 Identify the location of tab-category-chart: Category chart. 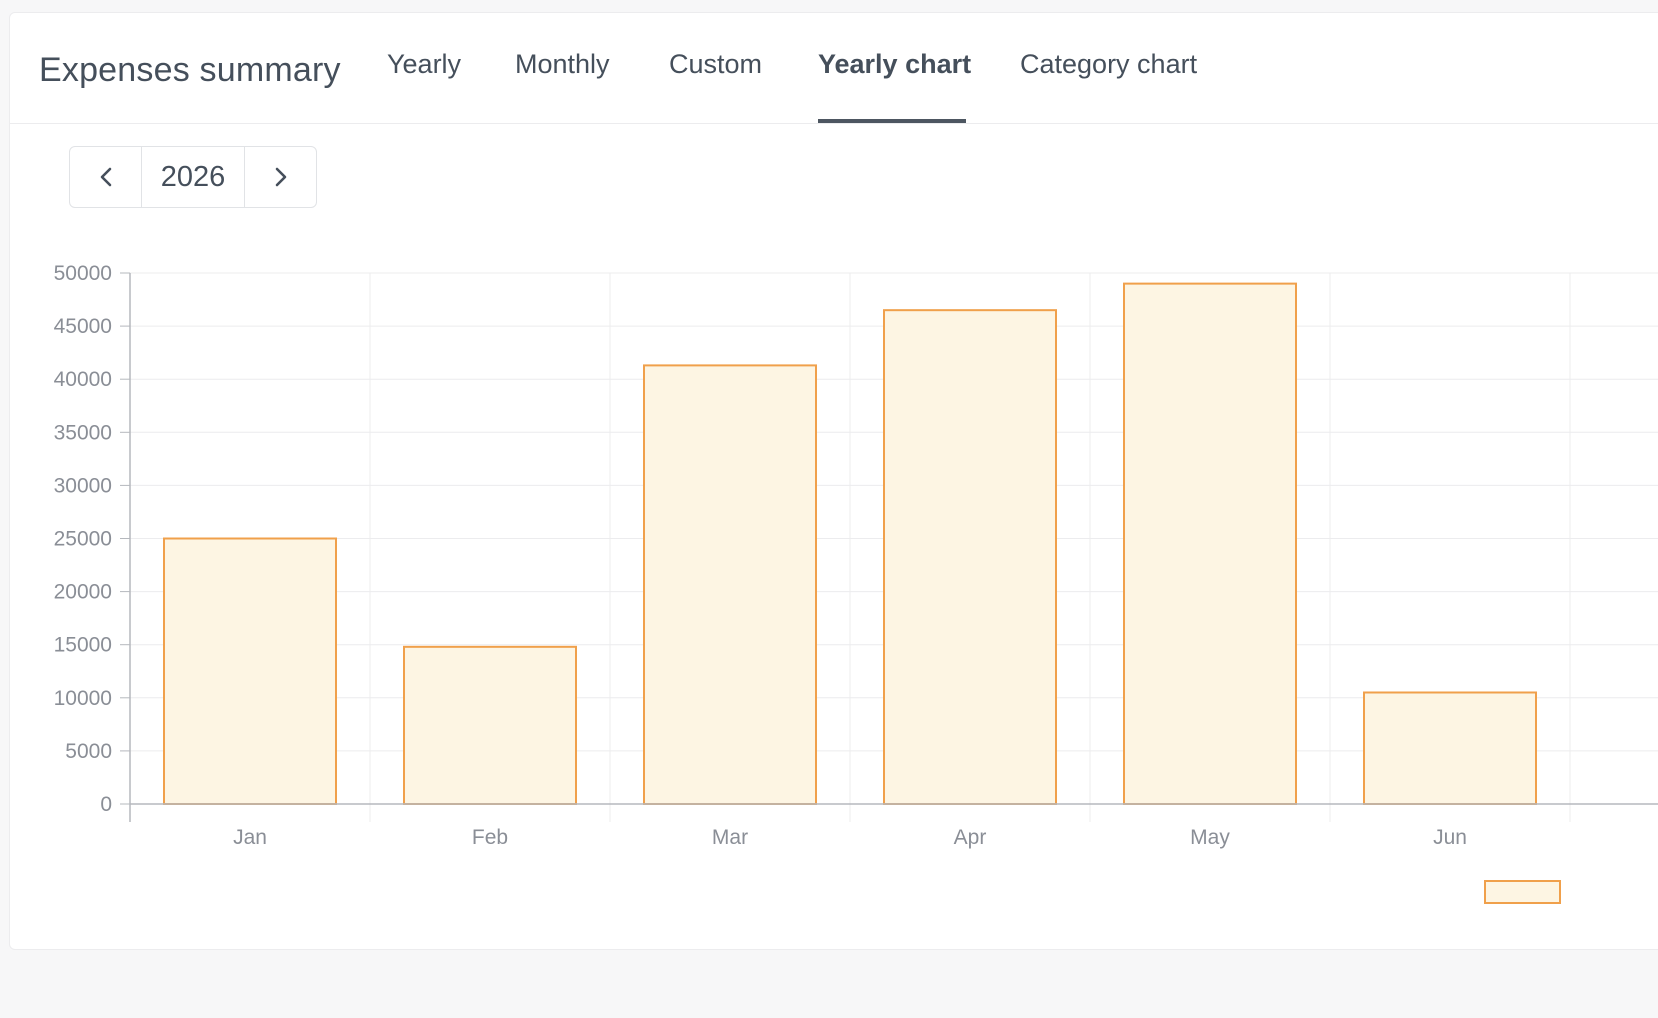
(1109, 64).